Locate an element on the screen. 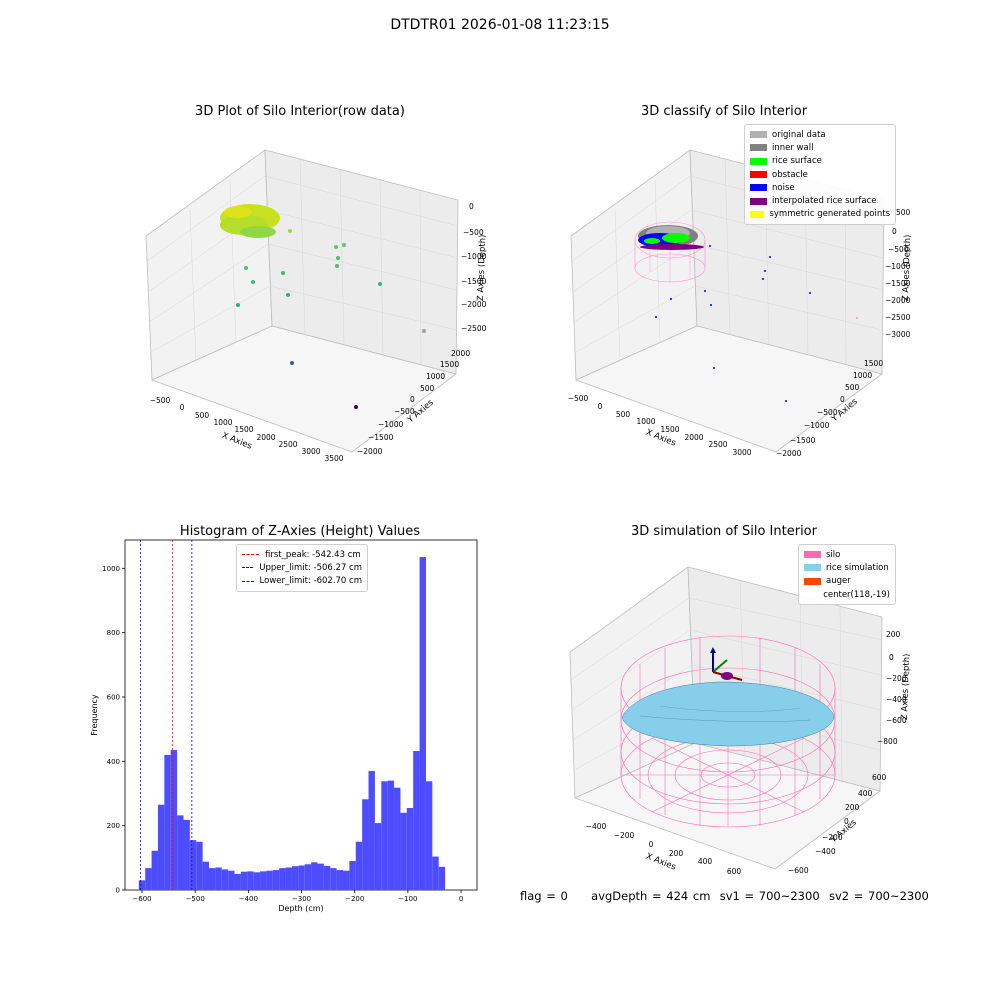 Image resolution: width=1000 pixels, height=1000 pixels. plot1-xtick: 1000 is located at coordinates (222, 422).